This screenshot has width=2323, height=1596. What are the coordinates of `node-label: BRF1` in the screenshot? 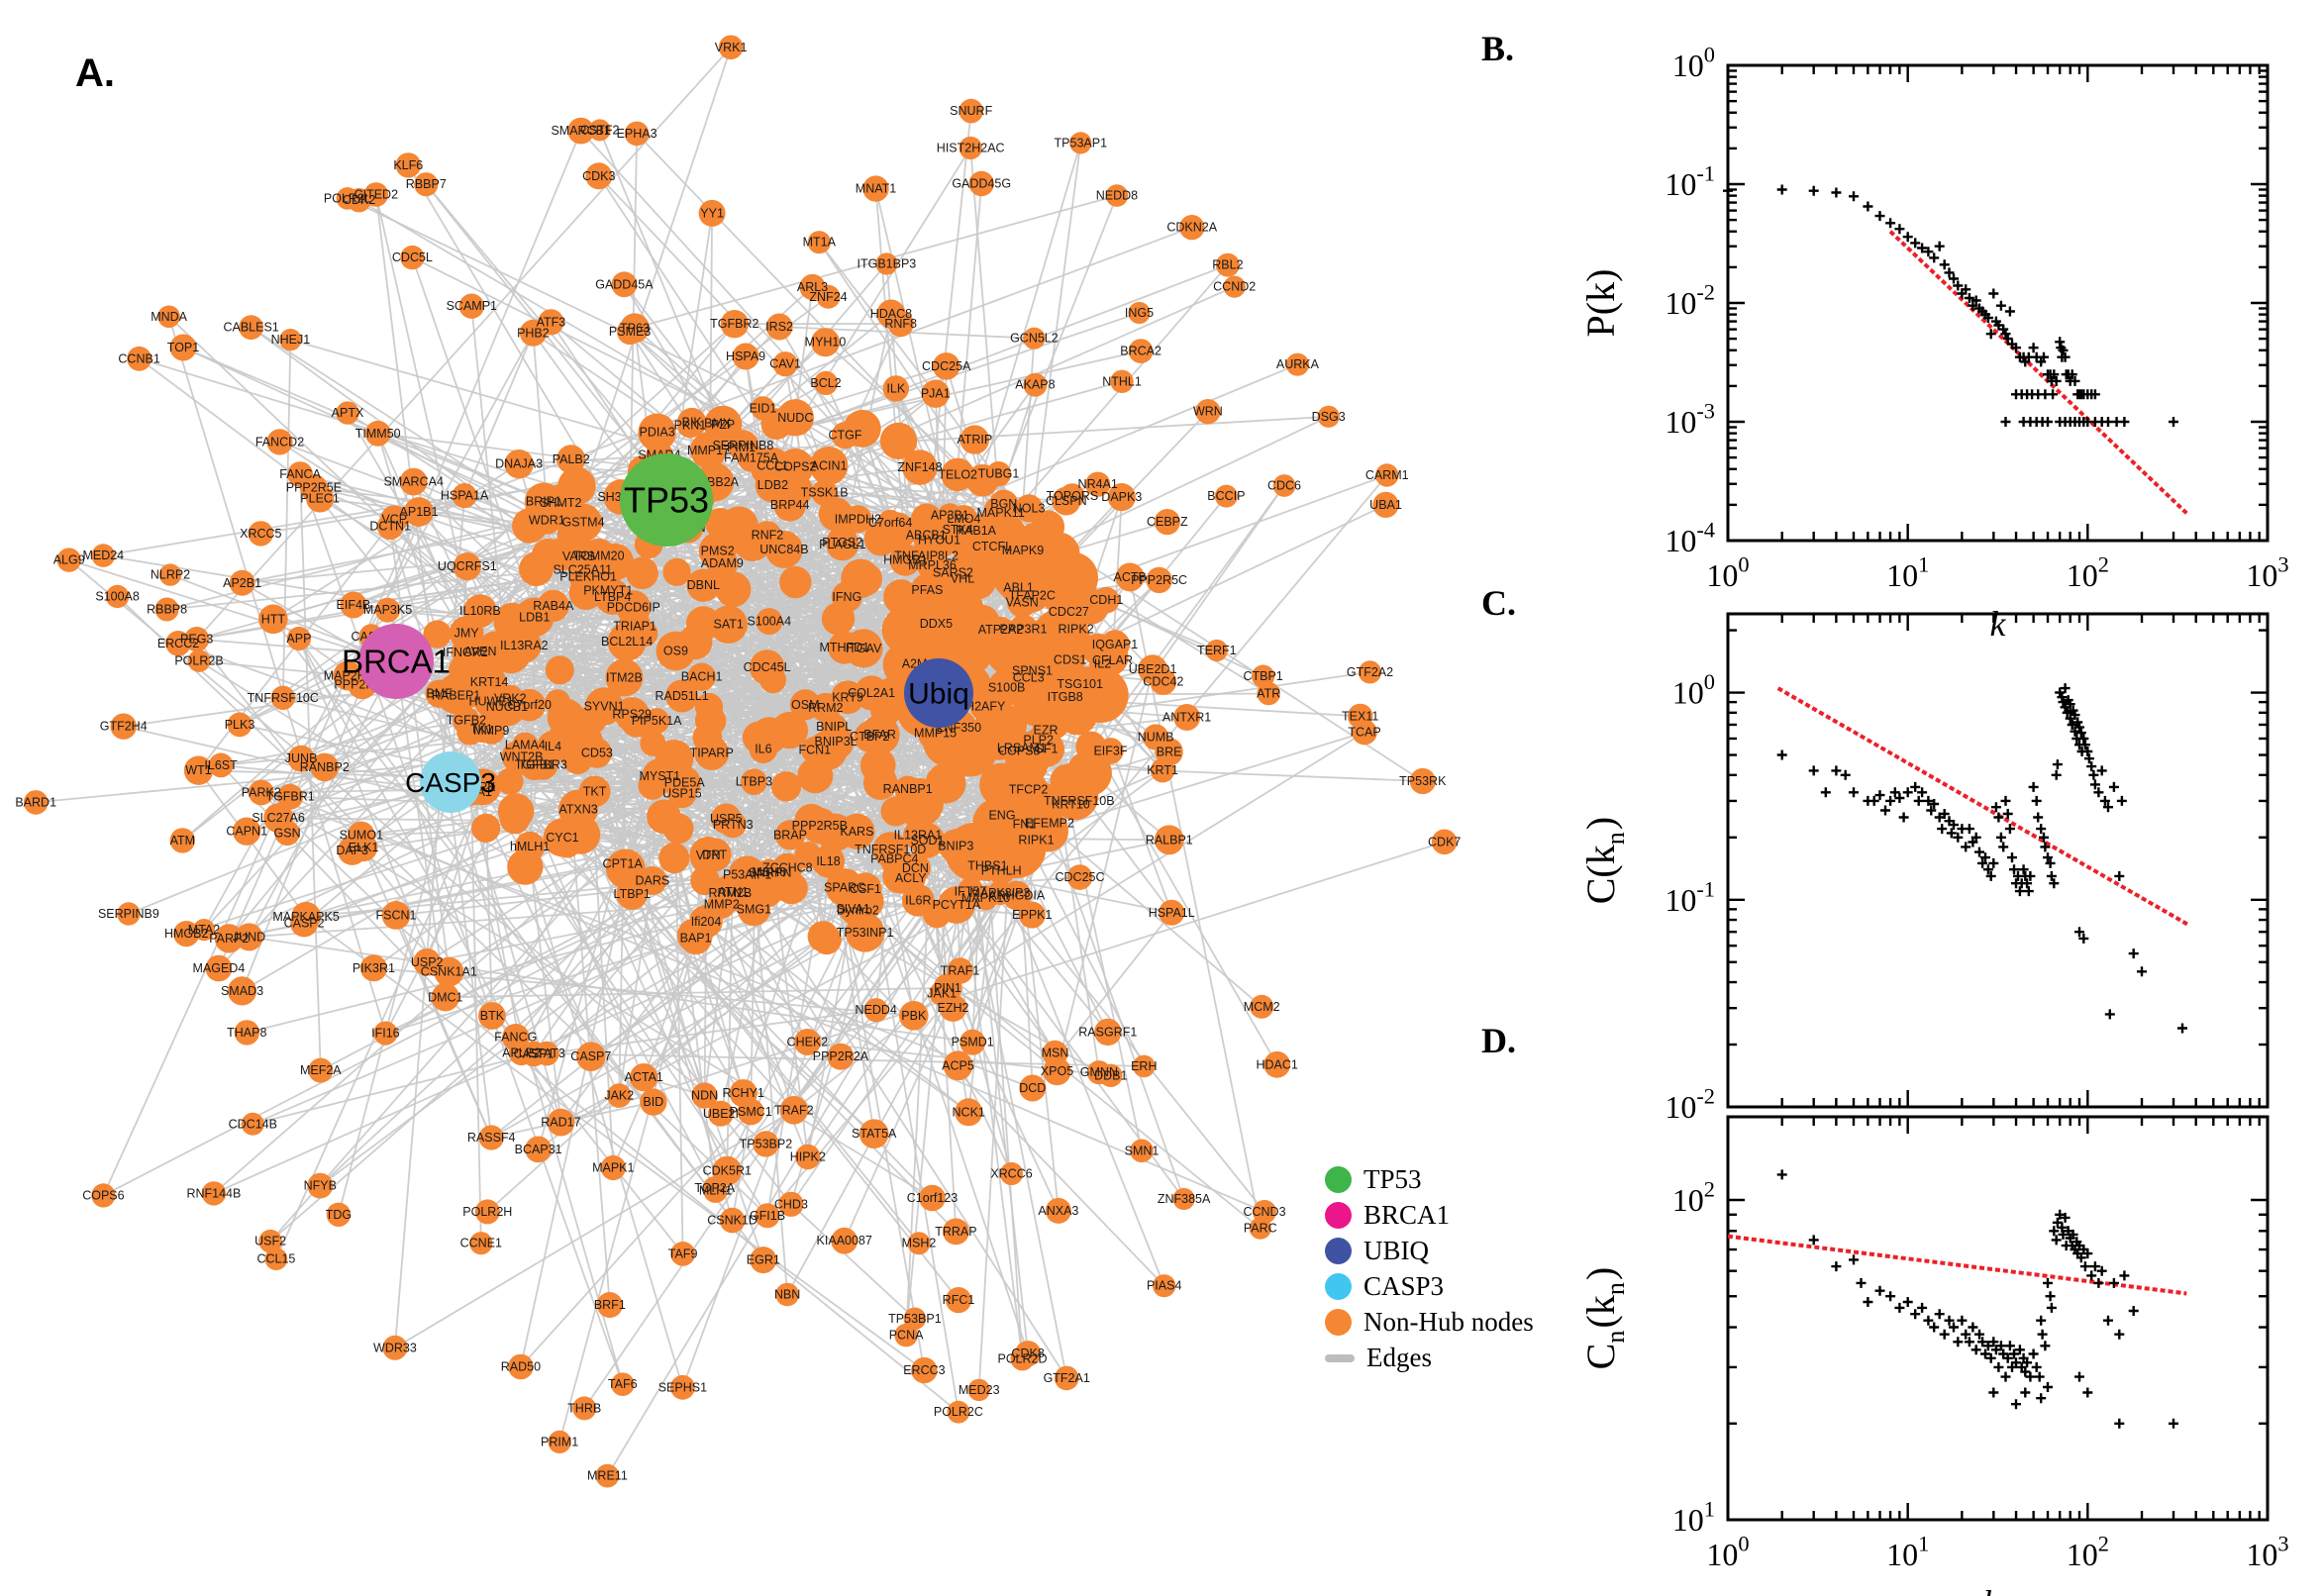 It's located at (610, 1305).